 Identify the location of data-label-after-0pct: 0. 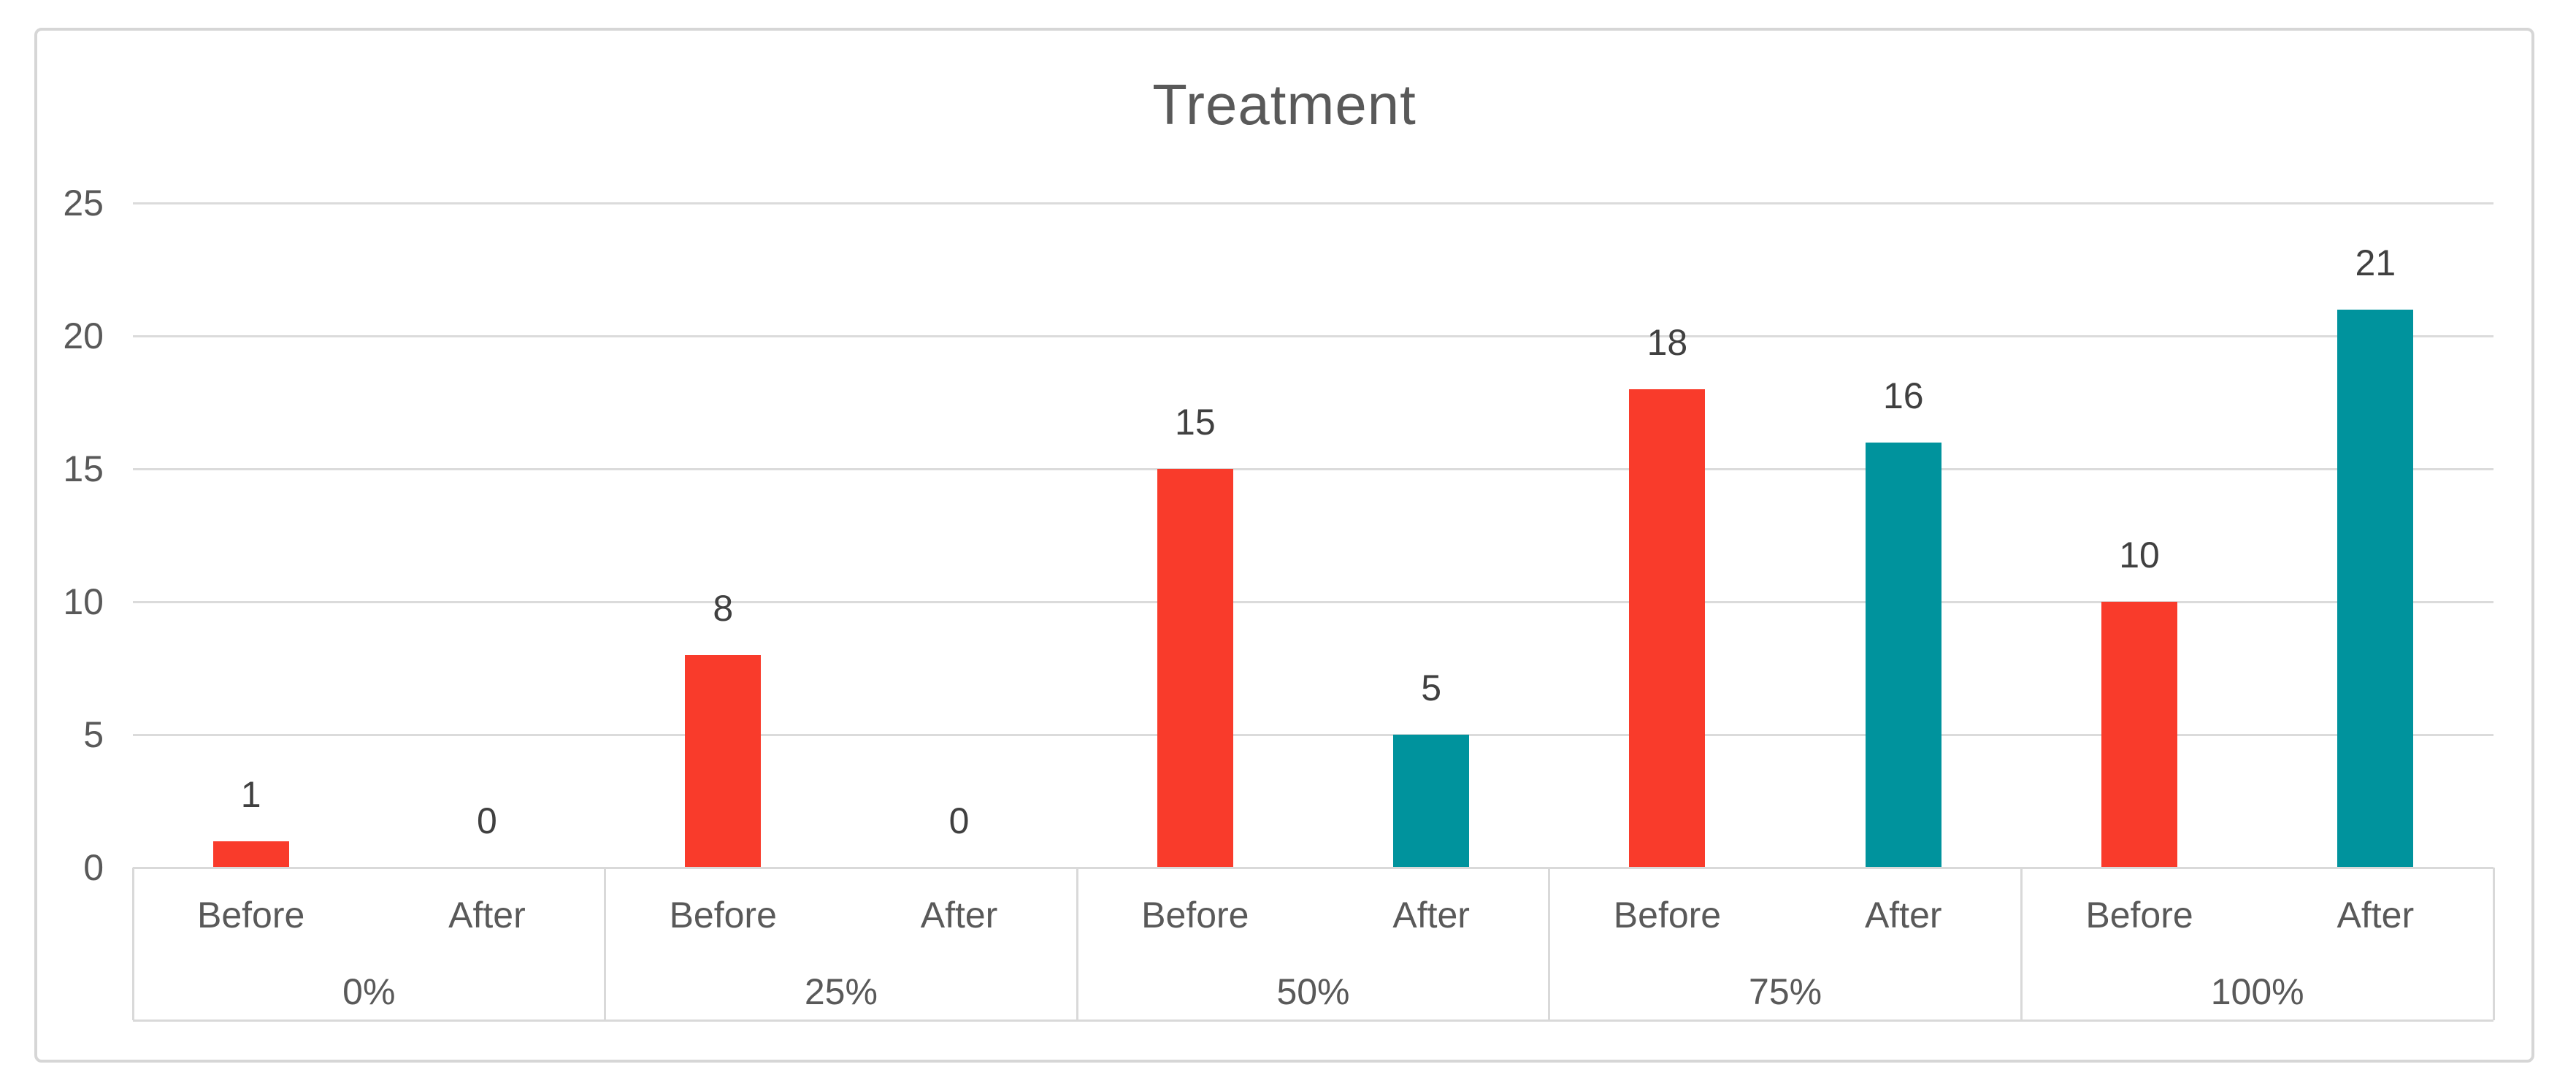
(487, 821).